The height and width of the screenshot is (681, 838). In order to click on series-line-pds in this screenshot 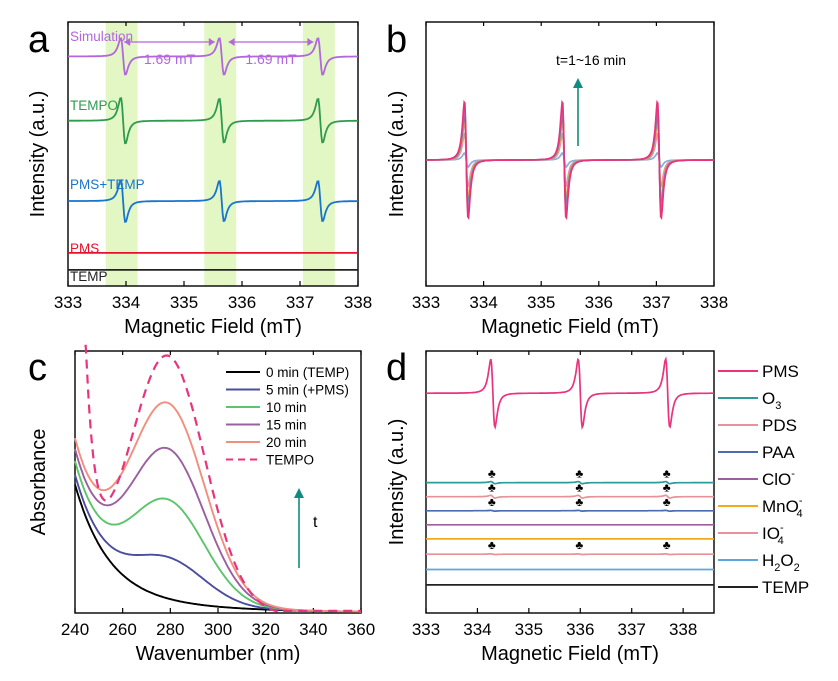, I will do `click(570, 496)`.